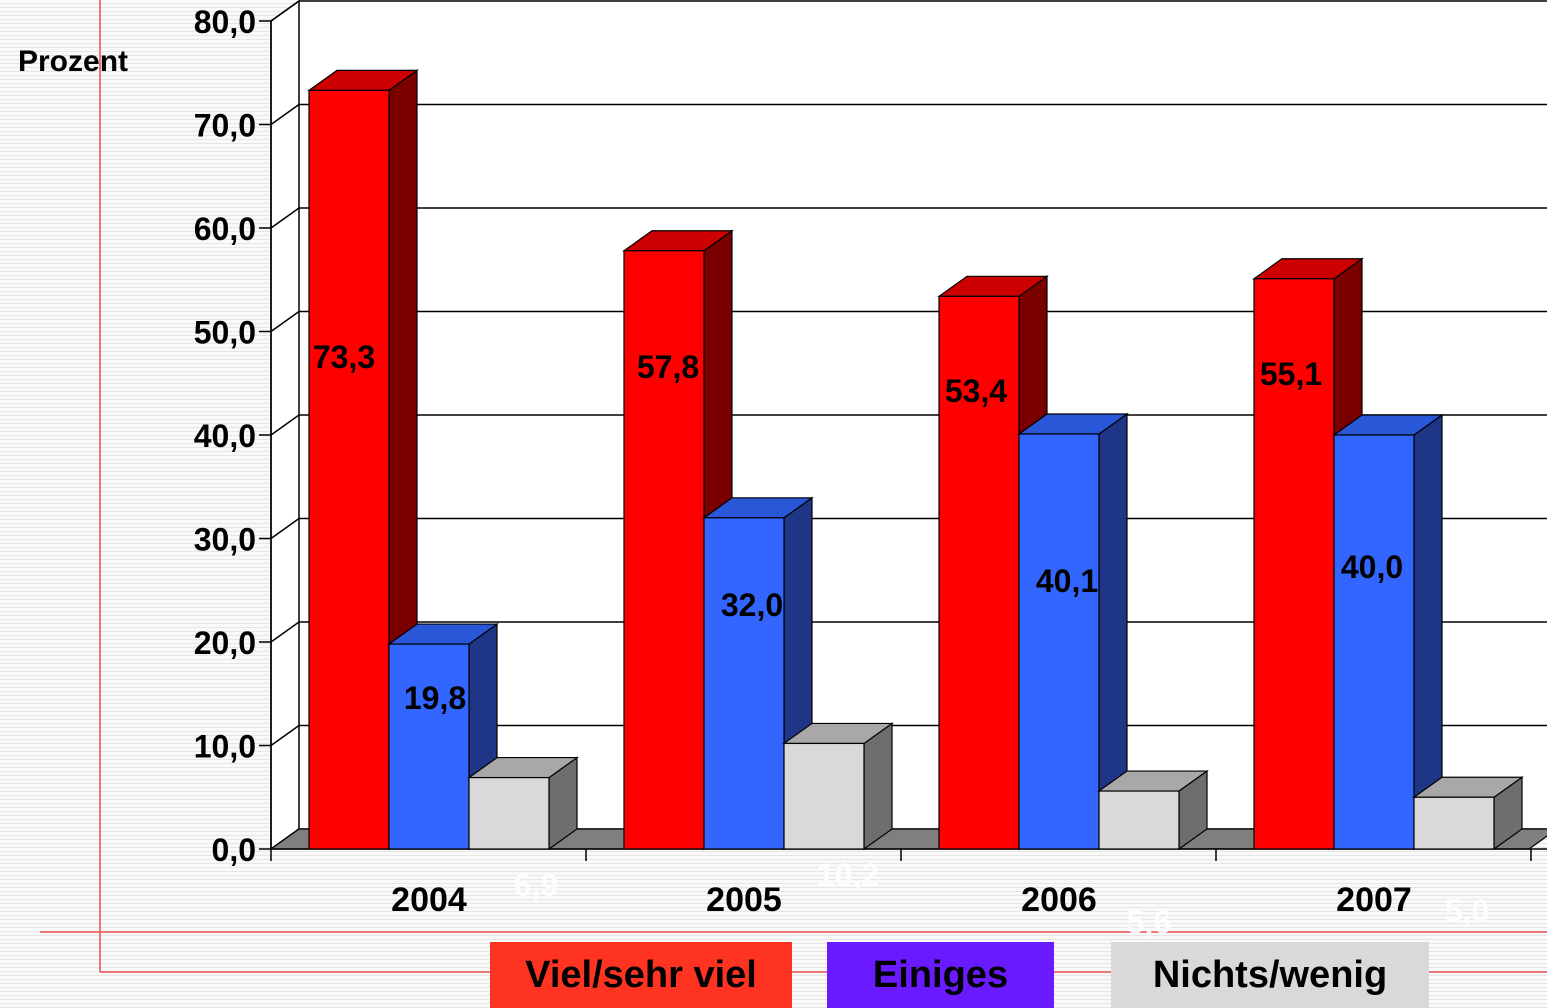 The height and width of the screenshot is (1008, 1547). What do you see at coordinates (908, 883) in the screenshot?
I see `x-axis: 2004 2005 2006 2007` at bounding box center [908, 883].